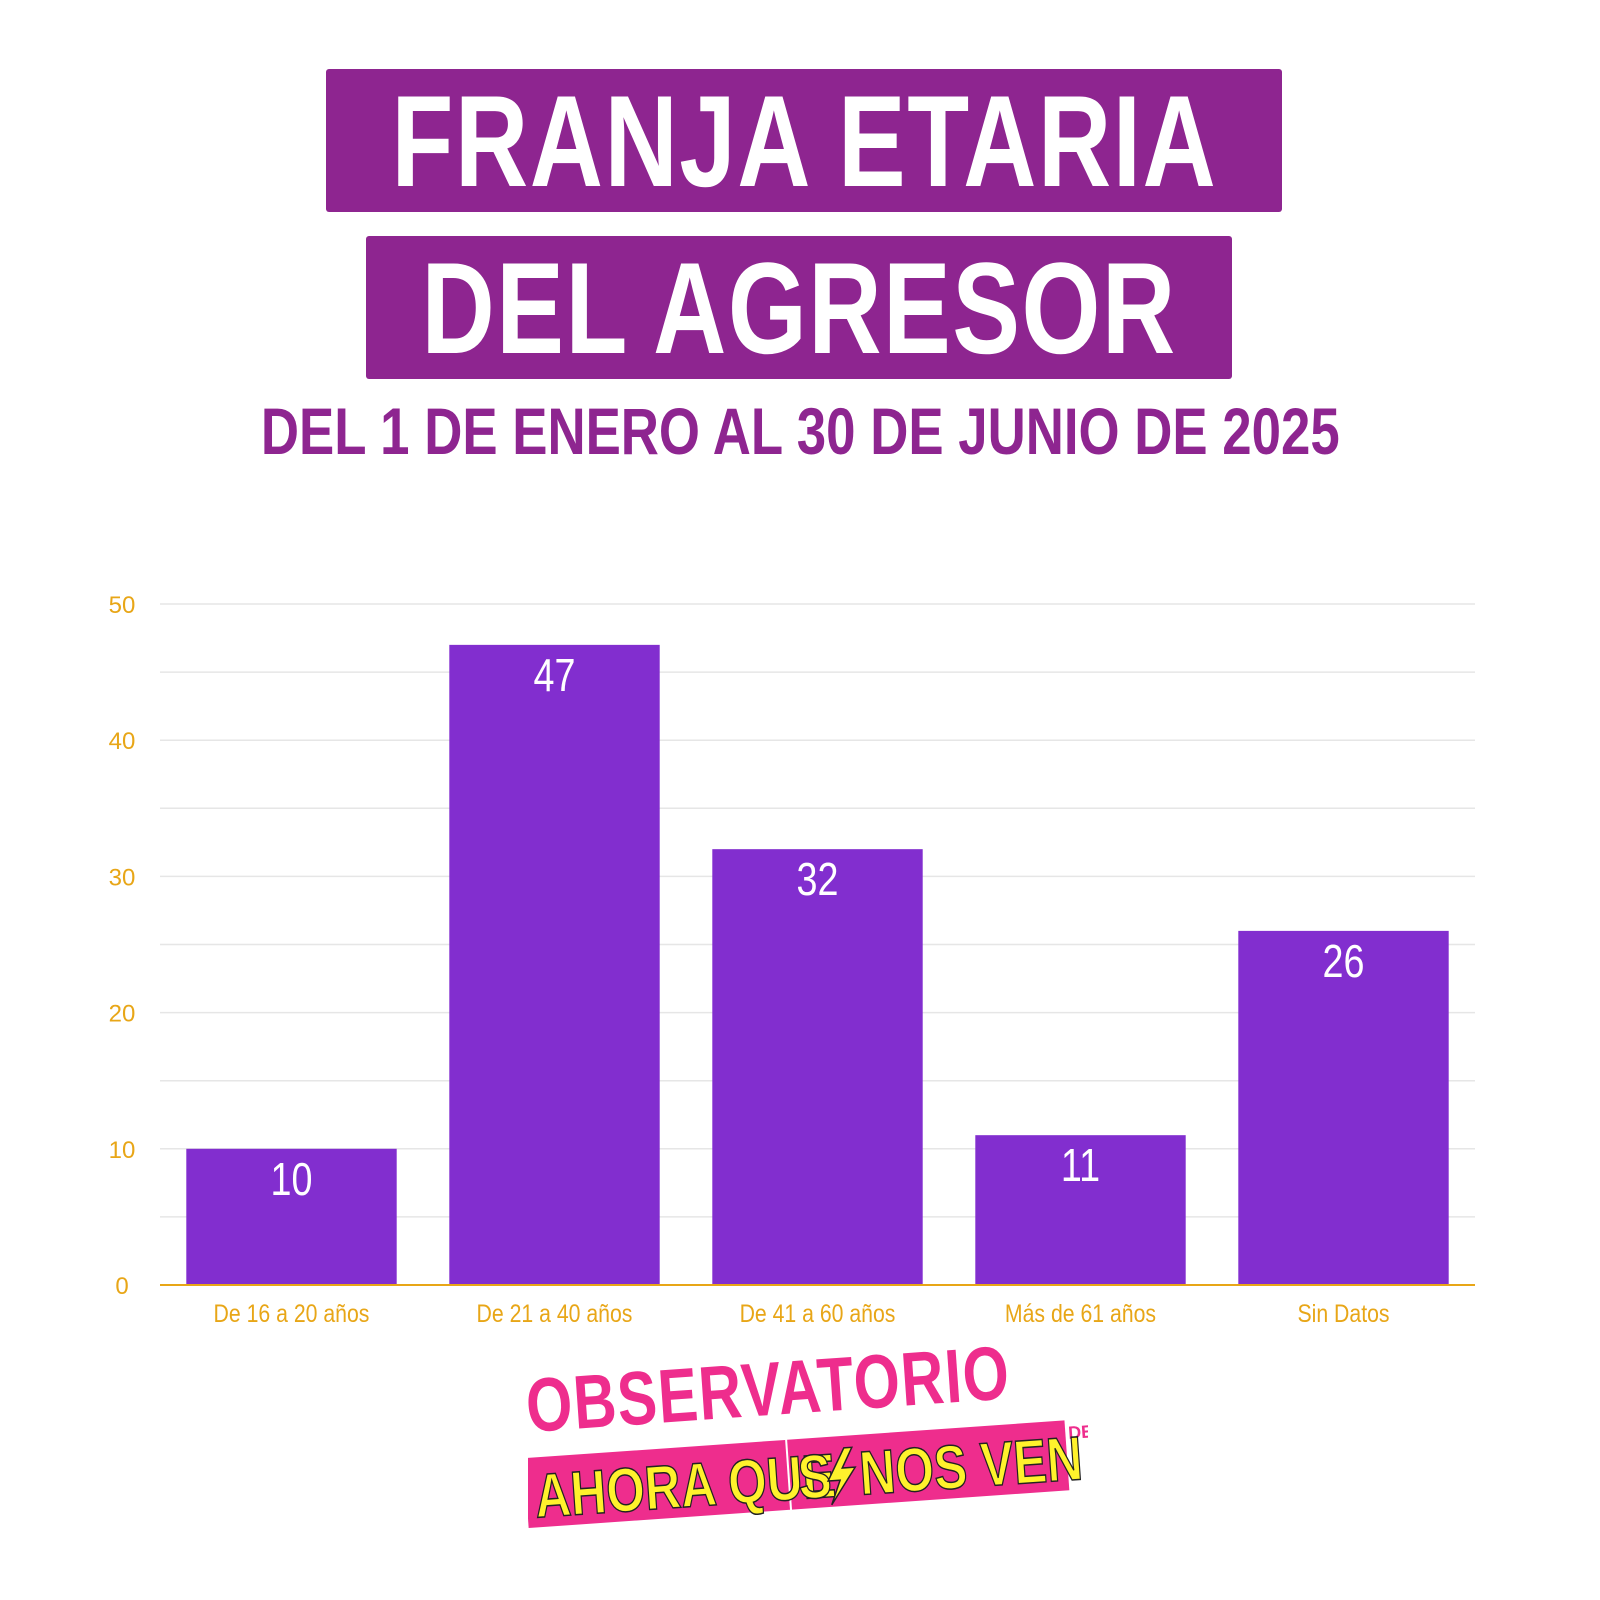 This screenshot has width=1600, height=1600. Describe the element at coordinates (555, 674) in the screenshot. I see `bar-value-label: 47` at that location.